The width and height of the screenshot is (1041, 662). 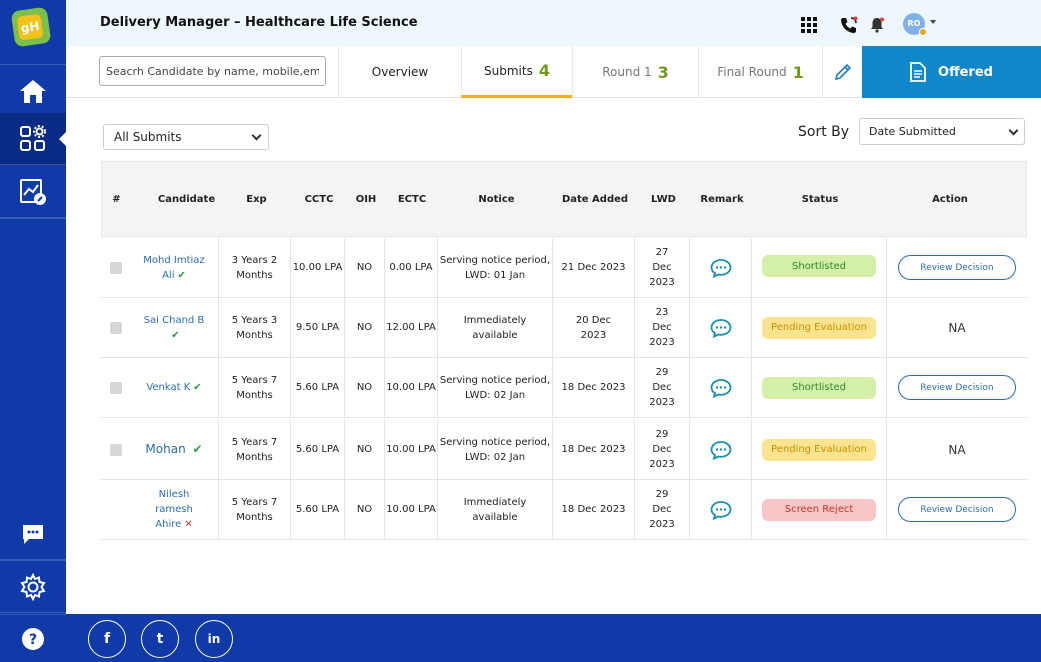 What do you see at coordinates (399, 72) in the screenshot?
I see `tab-overview: Overview` at bounding box center [399, 72].